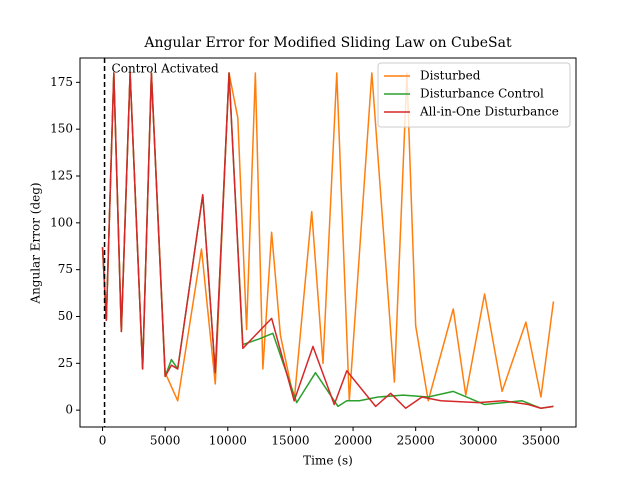 This screenshot has width=640, height=480. I want to click on x-tick-label: 20000, so click(353, 441).